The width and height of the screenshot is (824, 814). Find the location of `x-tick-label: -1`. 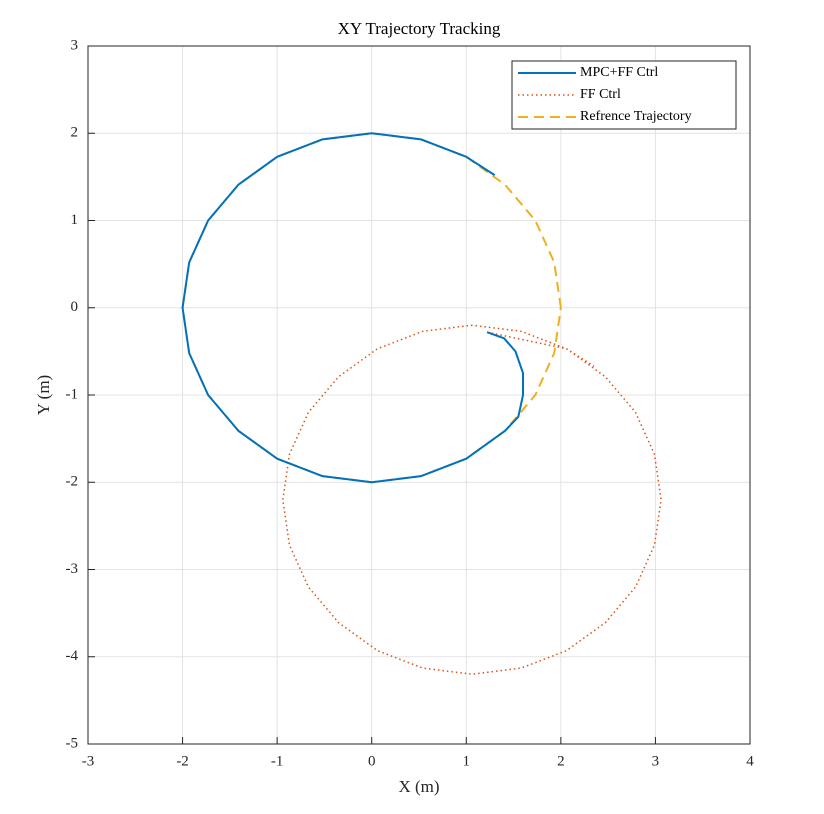

x-tick-label: -1 is located at coordinates (277, 761).